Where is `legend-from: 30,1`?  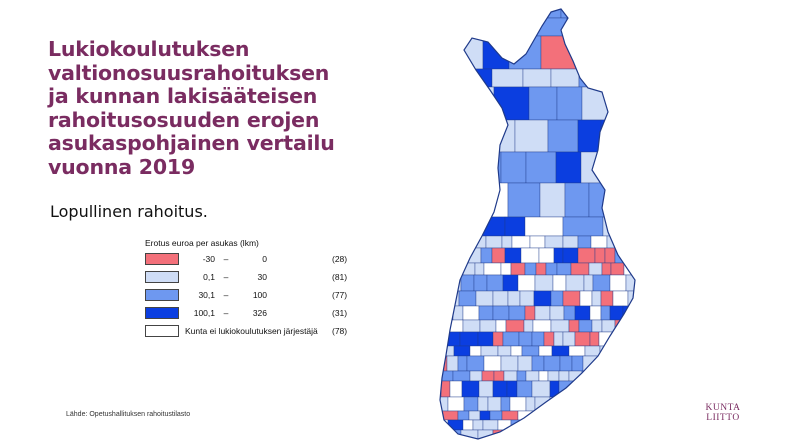
legend-from: 30,1 is located at coordinates (206, 295).